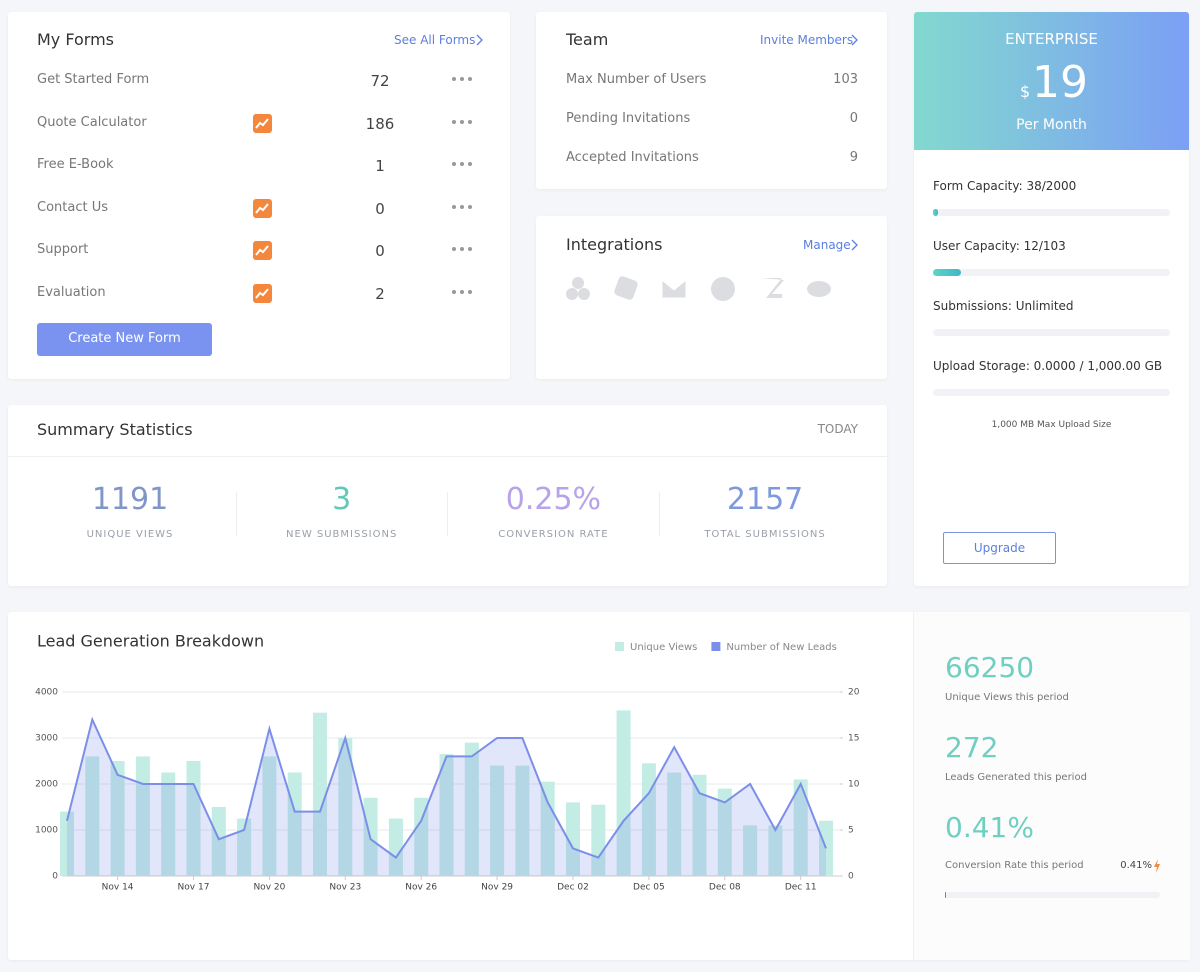 The width and height of the screenshot is (1200, 972). I want to click on form-count: 1, so click(380, 166).